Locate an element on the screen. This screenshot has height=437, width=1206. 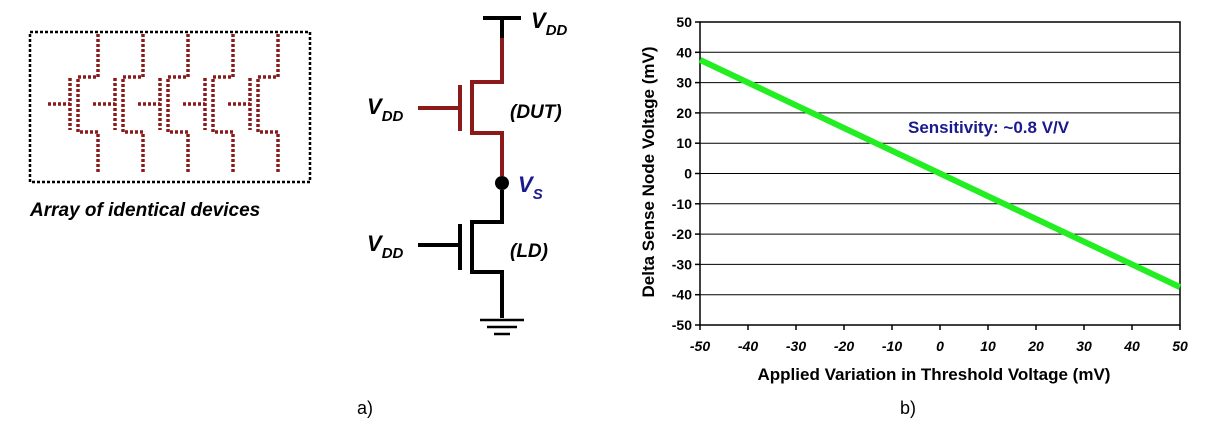
x-tick-label: 30 is located at coordinates (1084, 346).